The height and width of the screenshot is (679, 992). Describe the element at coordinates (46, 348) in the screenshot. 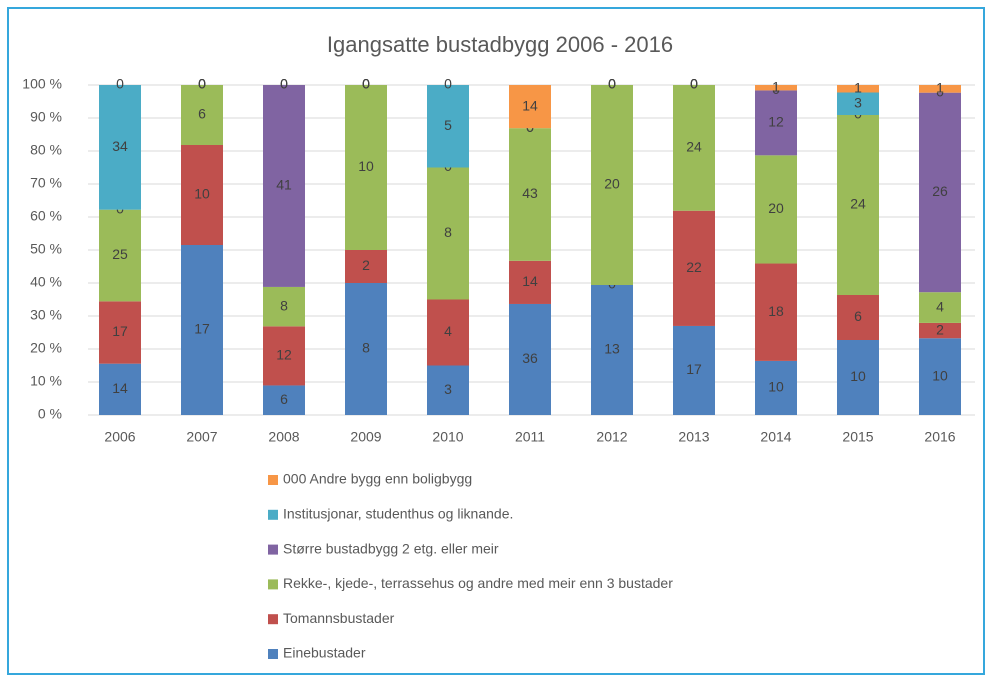

I see `y-tick-label: 20 %` at that location.